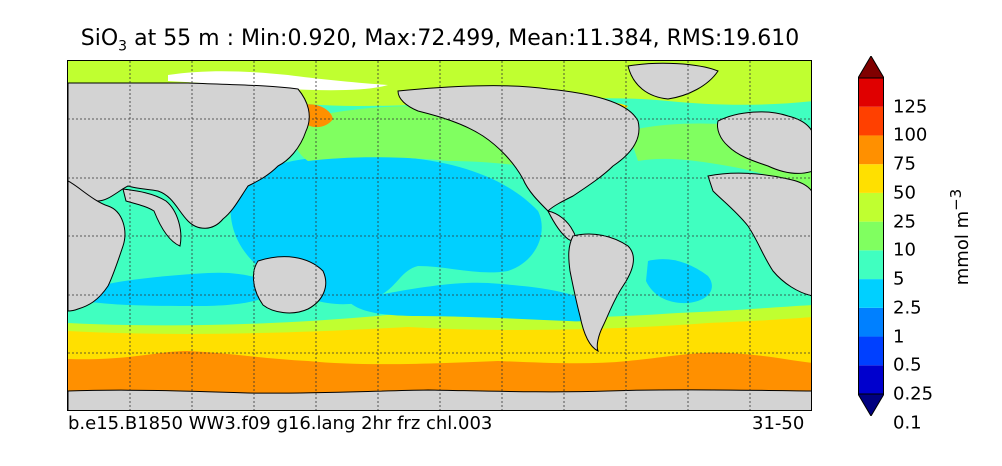 The width and height of the screenshot is (1002, 466). Describe the element at coordinates (904, 250) in the screenshot. I see `colorbar-tick-label: 10` at that location.